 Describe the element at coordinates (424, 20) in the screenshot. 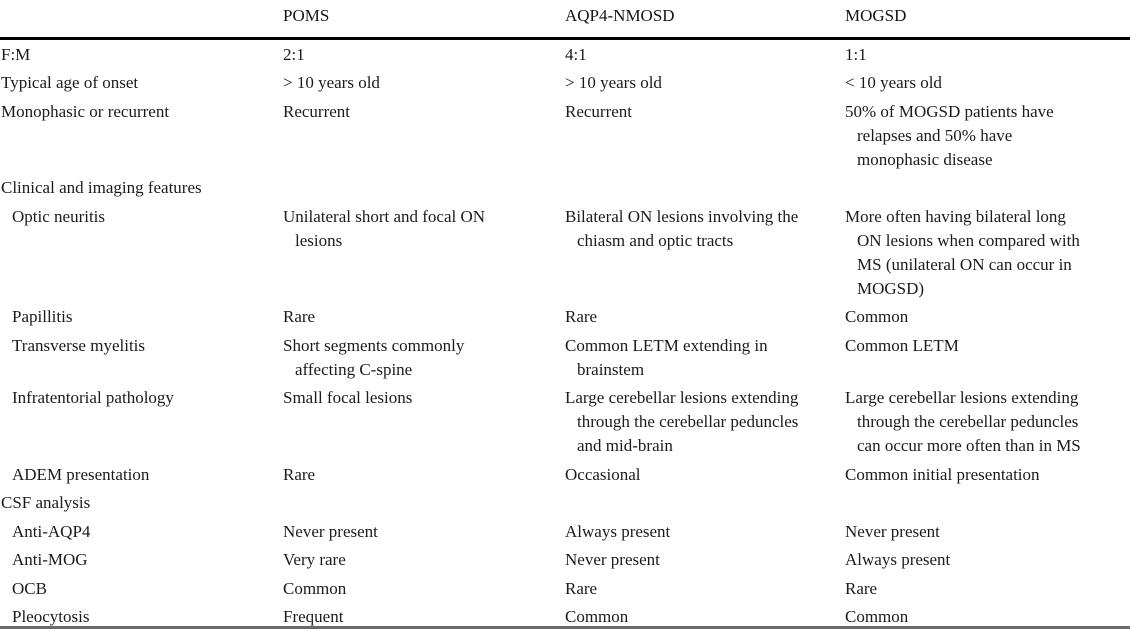

I see `column-header-poms: POMS` at that location.